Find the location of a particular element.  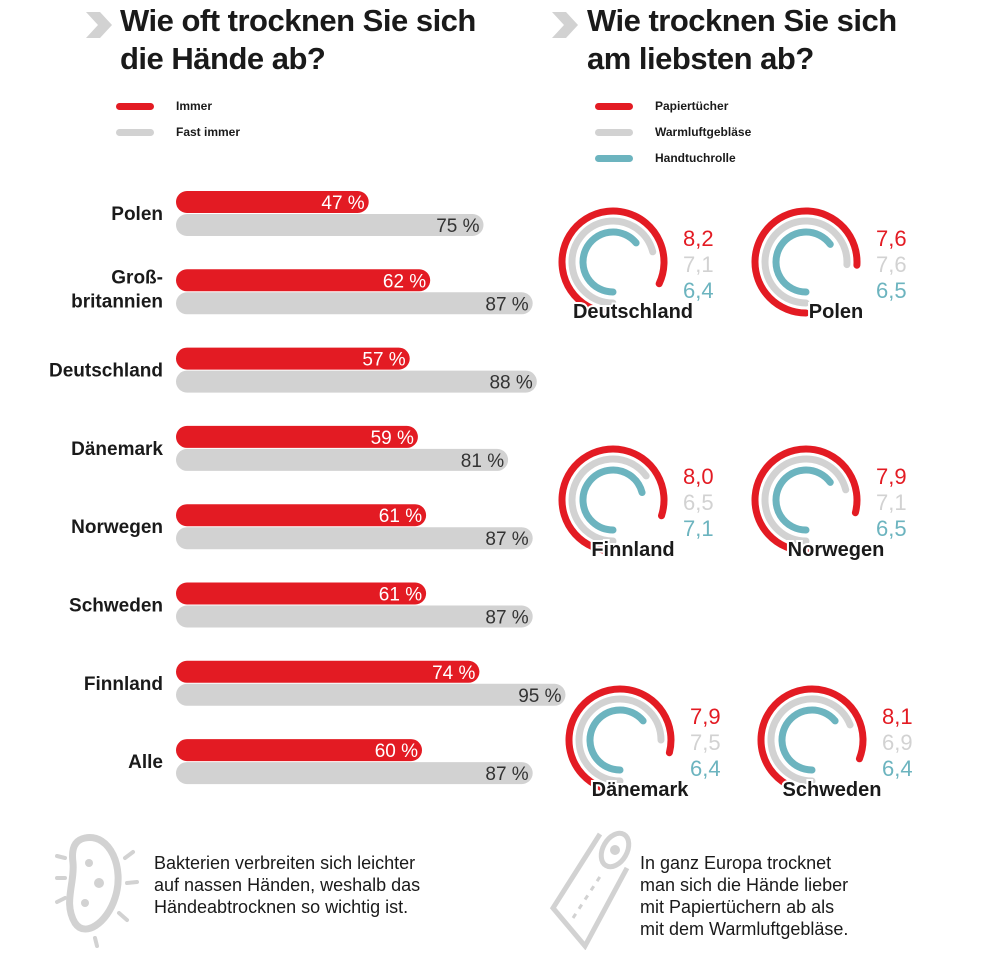

note-line: In ganz Europa trocknet is located at coordinates (736, 863).